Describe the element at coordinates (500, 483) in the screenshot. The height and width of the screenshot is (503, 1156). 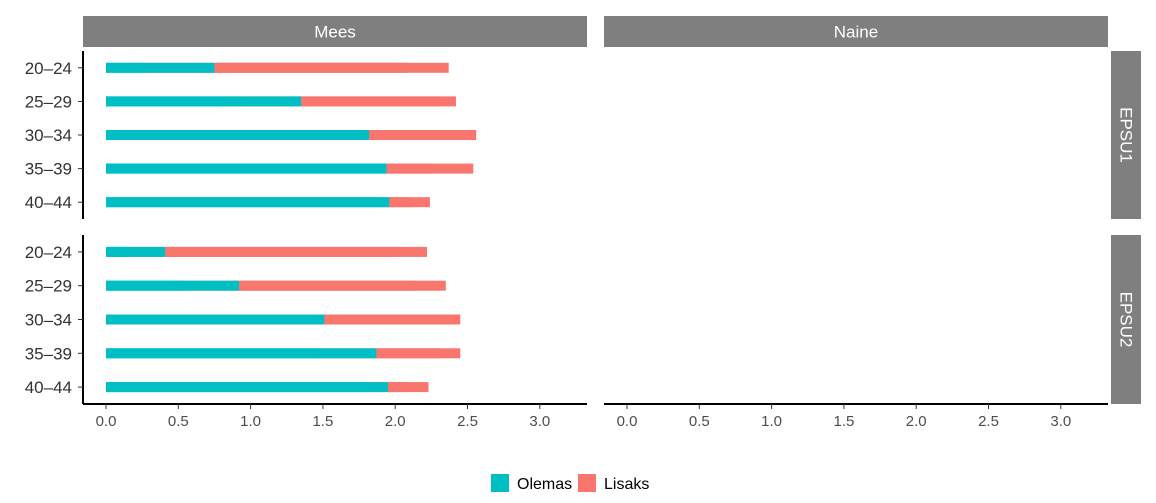
I see `legend-swatch-olemas` at that location.